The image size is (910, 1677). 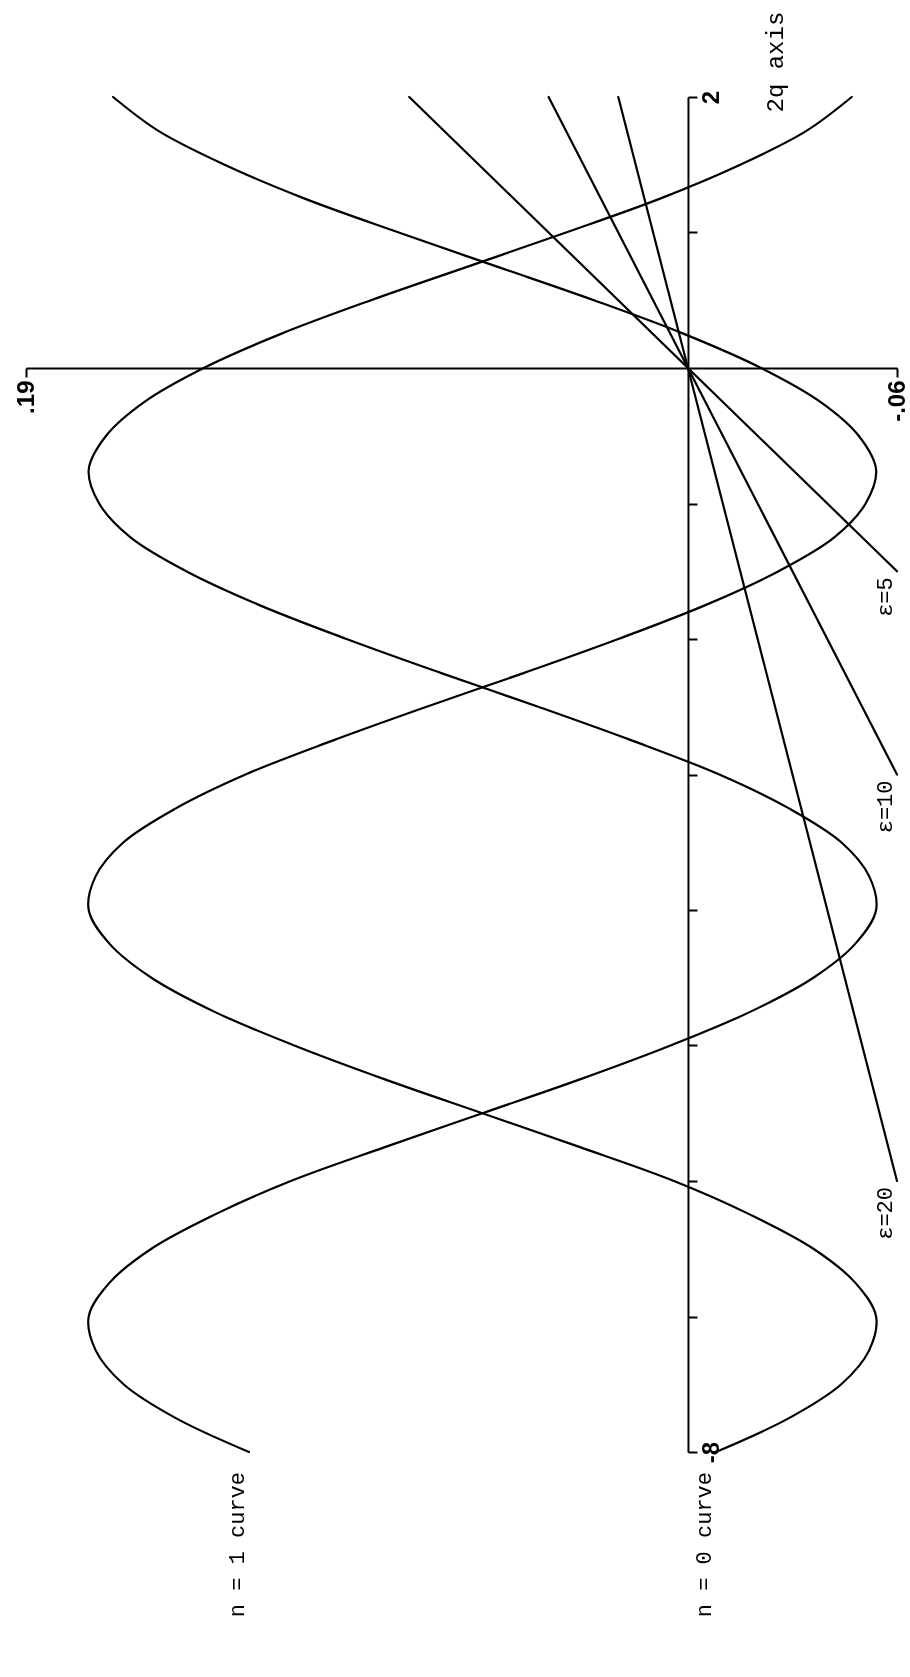 What do you see at coordinates (238, 1545) in the screenshot?
I see `text: n = 1 curve` at bounding box center [238, 1545].